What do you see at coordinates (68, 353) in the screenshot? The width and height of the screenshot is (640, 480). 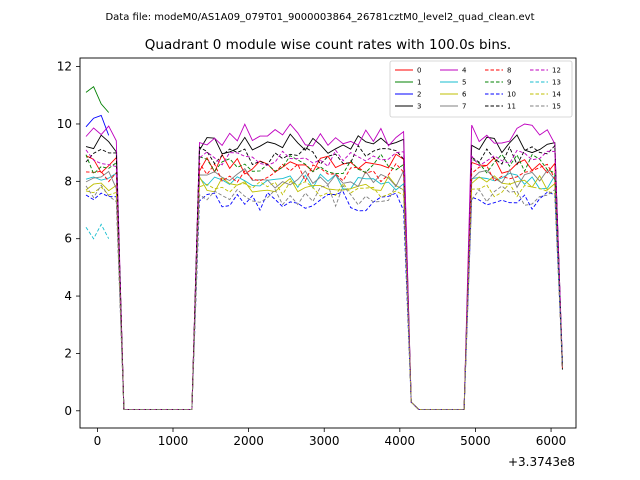 I see `y-tick-label: 2` at bounding box center [68, 353].